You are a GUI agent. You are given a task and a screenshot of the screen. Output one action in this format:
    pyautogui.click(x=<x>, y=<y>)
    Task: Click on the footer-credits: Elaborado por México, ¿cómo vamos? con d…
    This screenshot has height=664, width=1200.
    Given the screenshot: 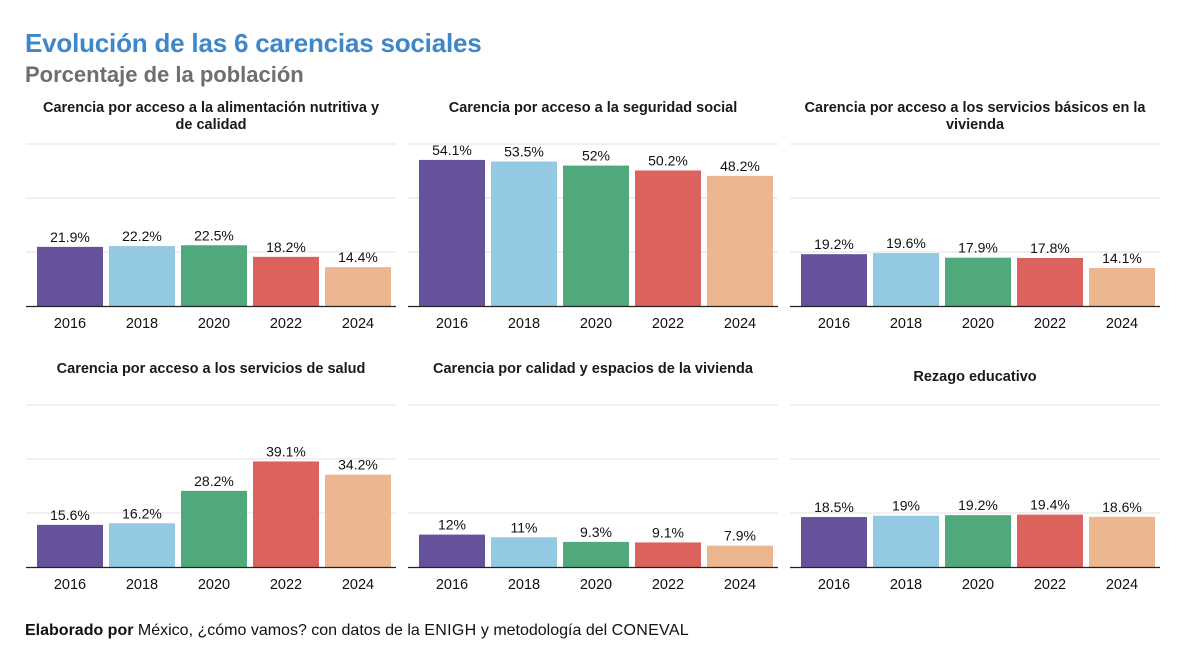 What is the action you would take?
    pyautogui.click(x=357, y=631)
    